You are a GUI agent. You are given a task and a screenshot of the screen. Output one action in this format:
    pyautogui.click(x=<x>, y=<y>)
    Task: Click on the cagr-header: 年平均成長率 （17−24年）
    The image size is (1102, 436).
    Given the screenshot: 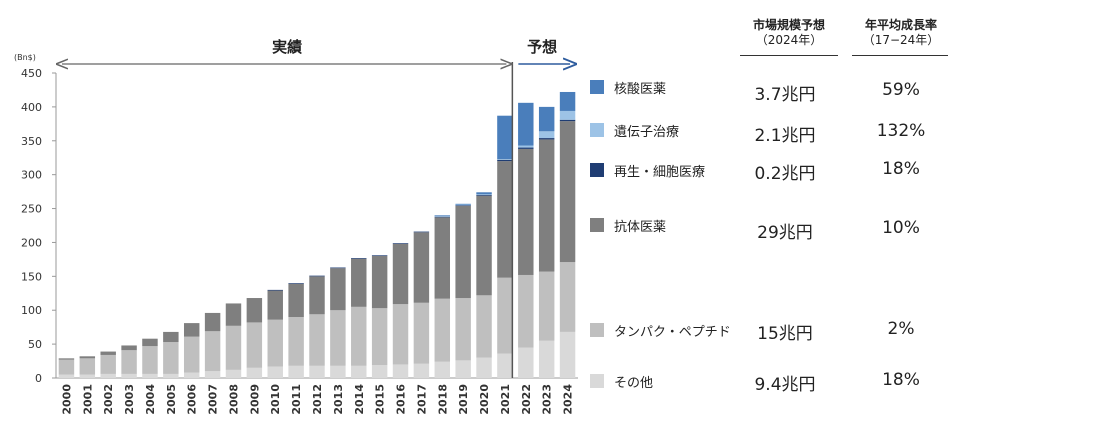 What is the action you would take?
    pyautogui.click(x=901, y=33)
    